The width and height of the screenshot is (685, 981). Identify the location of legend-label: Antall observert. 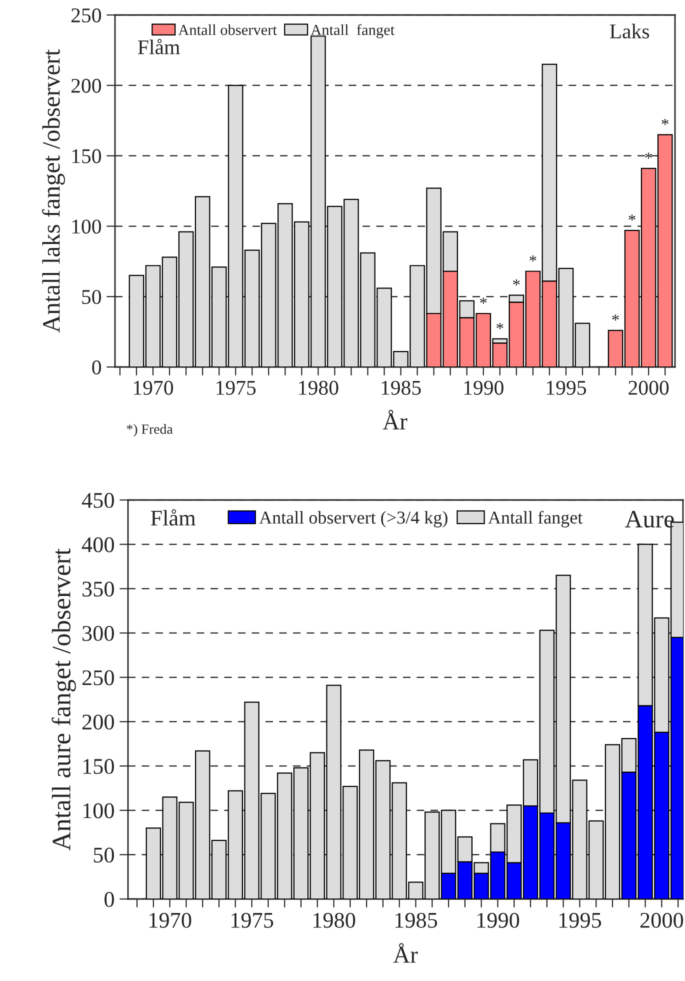
(227, 30).